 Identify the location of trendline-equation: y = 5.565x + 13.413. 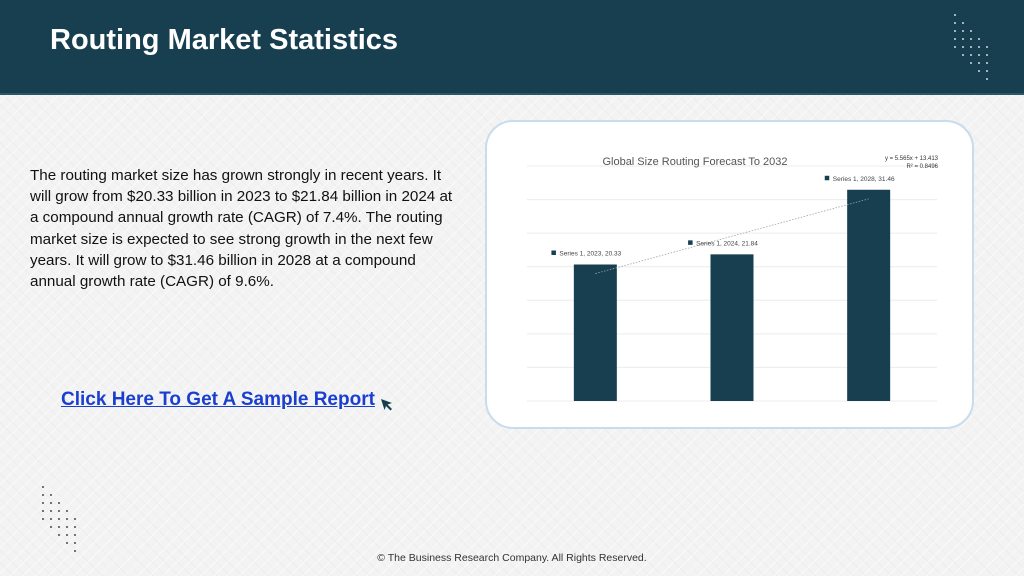
(912, 159).